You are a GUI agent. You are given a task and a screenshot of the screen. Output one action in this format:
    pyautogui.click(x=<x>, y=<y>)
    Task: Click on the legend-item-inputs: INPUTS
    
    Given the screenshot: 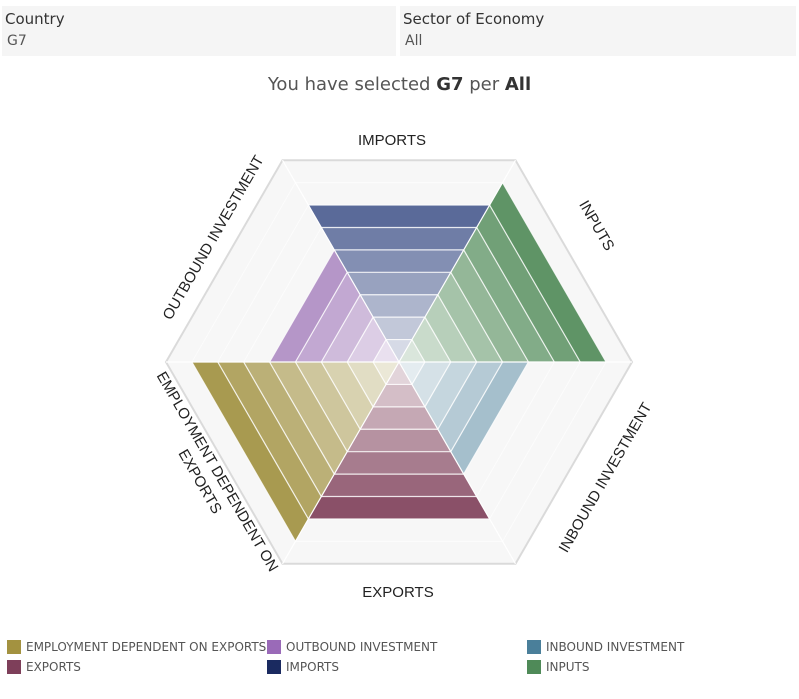 What is the action you would take?
    pyautogui.click(x=558, y=667)
    